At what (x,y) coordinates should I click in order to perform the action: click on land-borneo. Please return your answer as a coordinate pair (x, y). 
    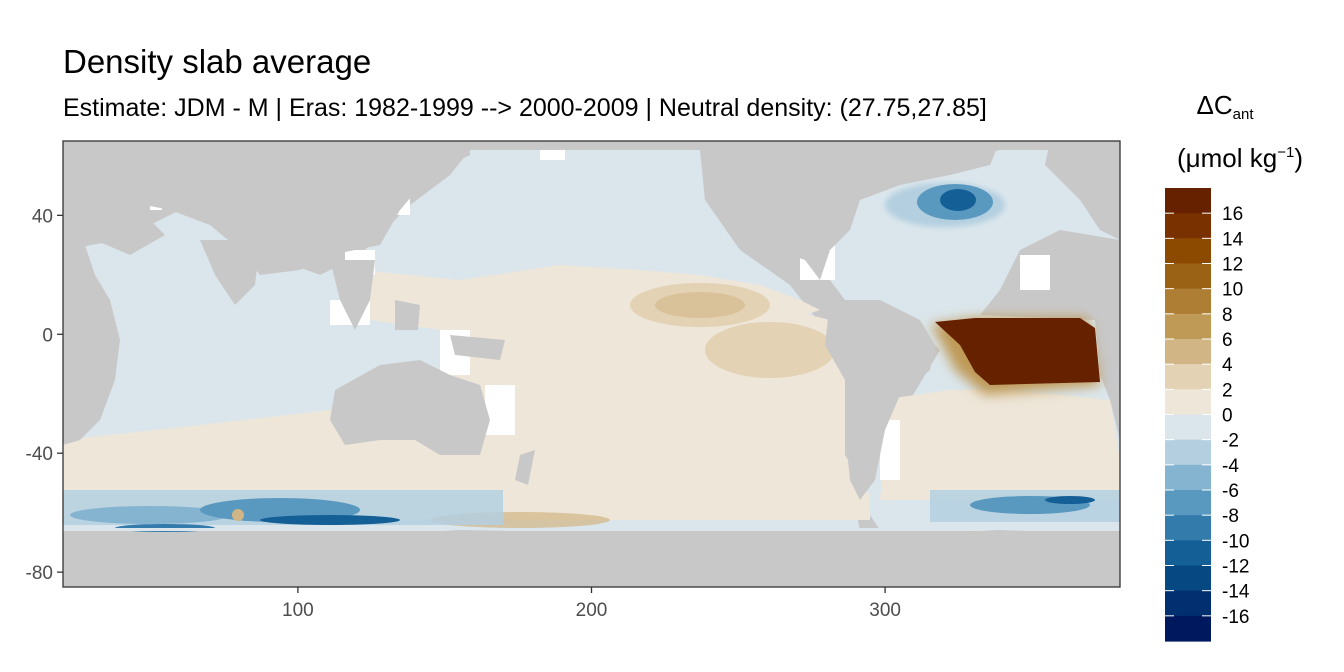
    Looking at the image, I should click on (407, 315).